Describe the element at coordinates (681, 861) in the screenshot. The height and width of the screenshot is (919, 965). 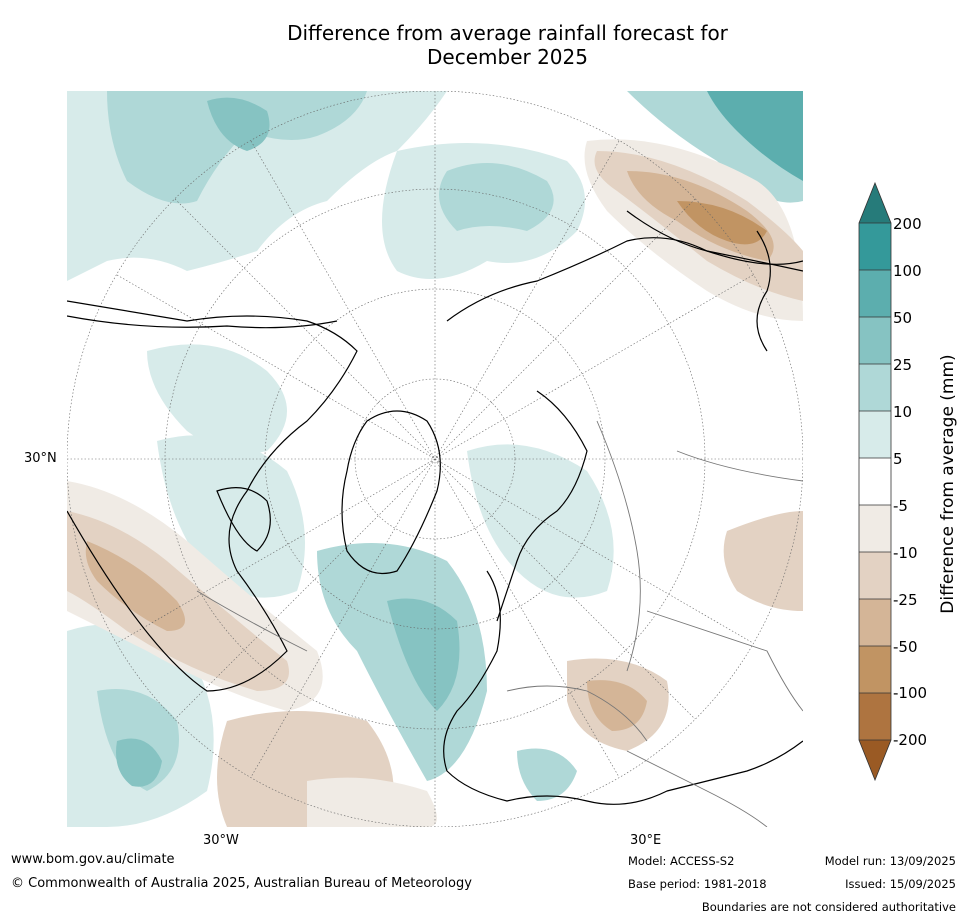
I see `footer-model: Model: ACCESS-S2` at that location.